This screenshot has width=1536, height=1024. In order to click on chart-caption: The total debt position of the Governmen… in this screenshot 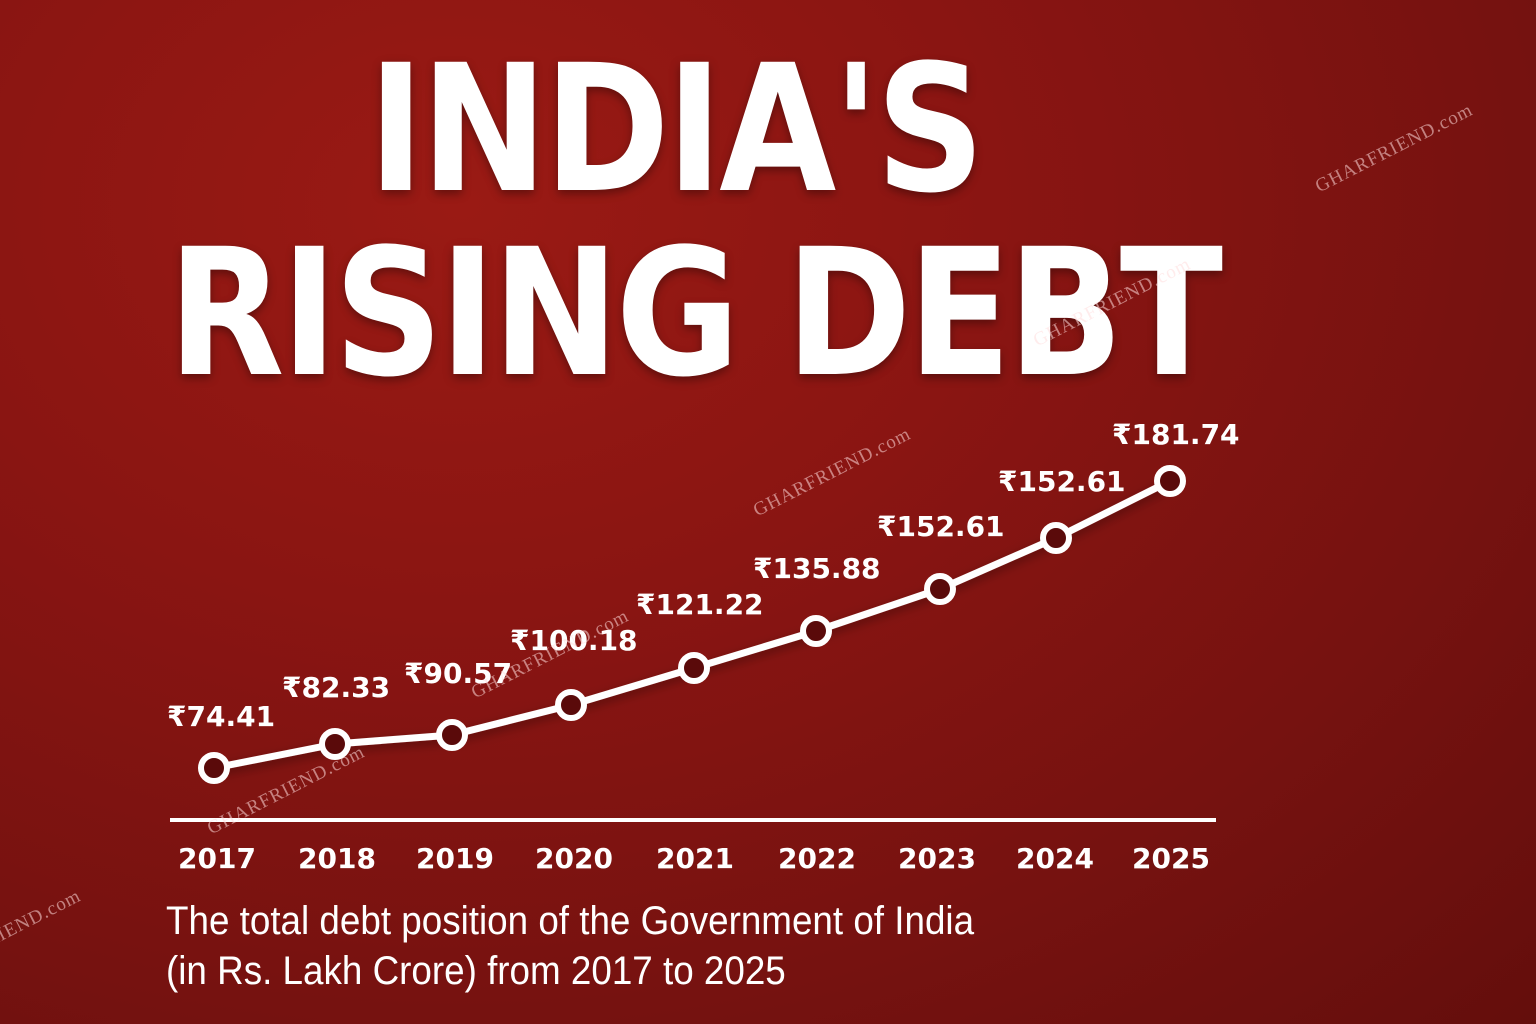, I will do `click(570, 946)`.